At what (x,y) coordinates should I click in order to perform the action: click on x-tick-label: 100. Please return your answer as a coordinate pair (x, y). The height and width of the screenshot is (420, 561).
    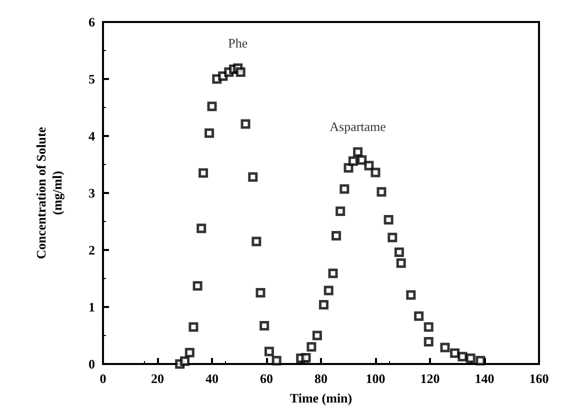
    Looking at the image, I should click on (376, 378).